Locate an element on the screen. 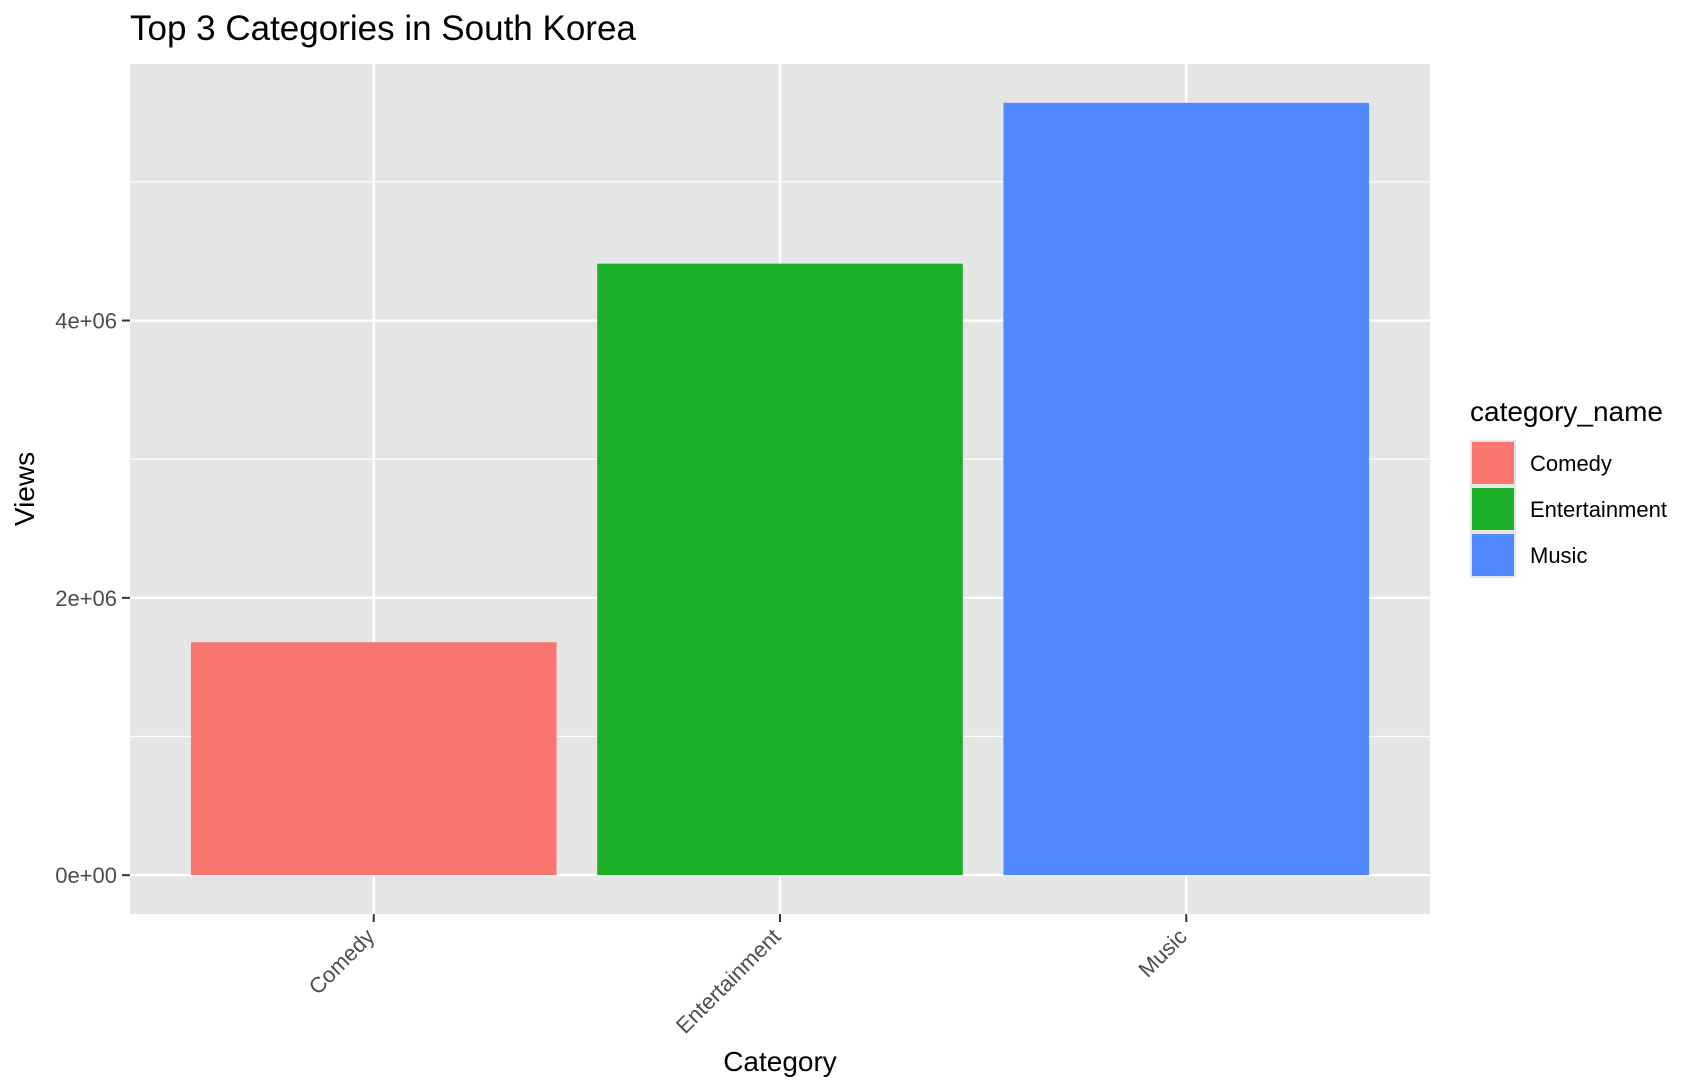 The height and width of the screenshot is (1086, 1696). bar-comedy is located at coordinates (373, 759).